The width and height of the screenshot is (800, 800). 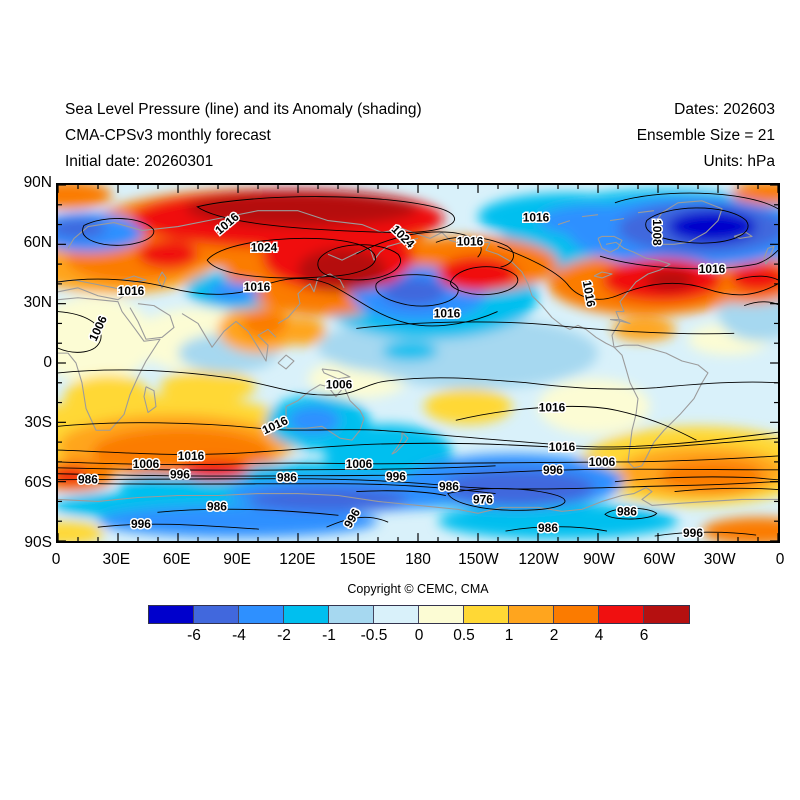 I want to click on colorbar-level-label: 6, so click(x=644, y=635).